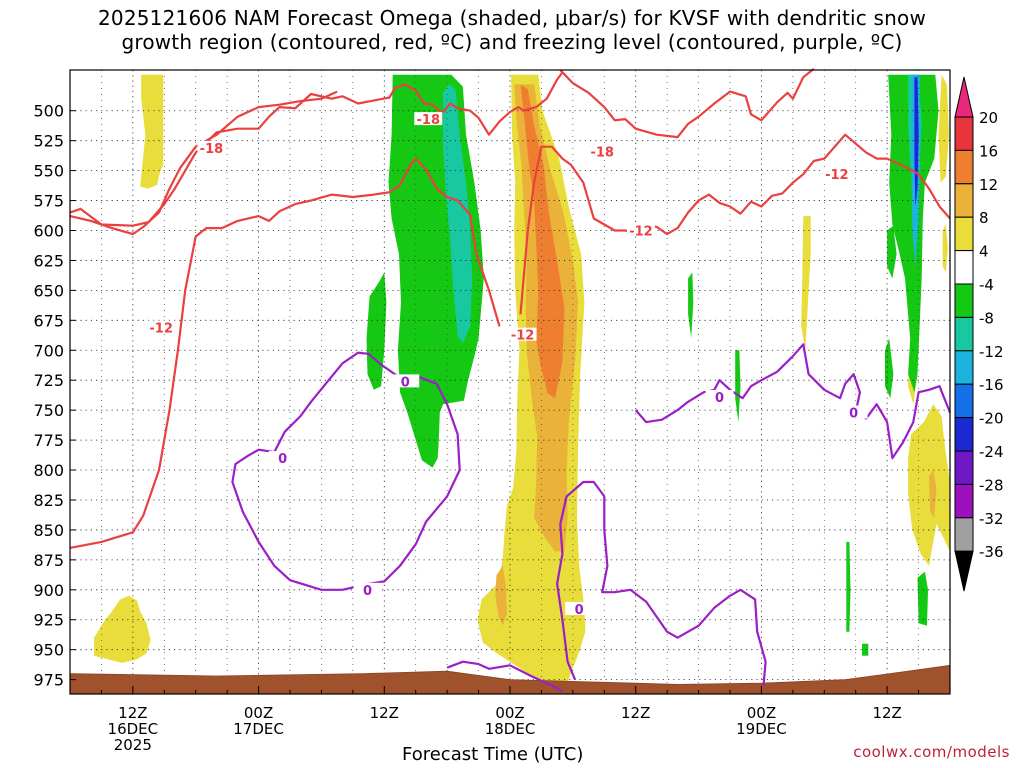 The width and height of the screenshot is (1024, 768). I want to click on colorbar-label: -16, so click(991, 385).